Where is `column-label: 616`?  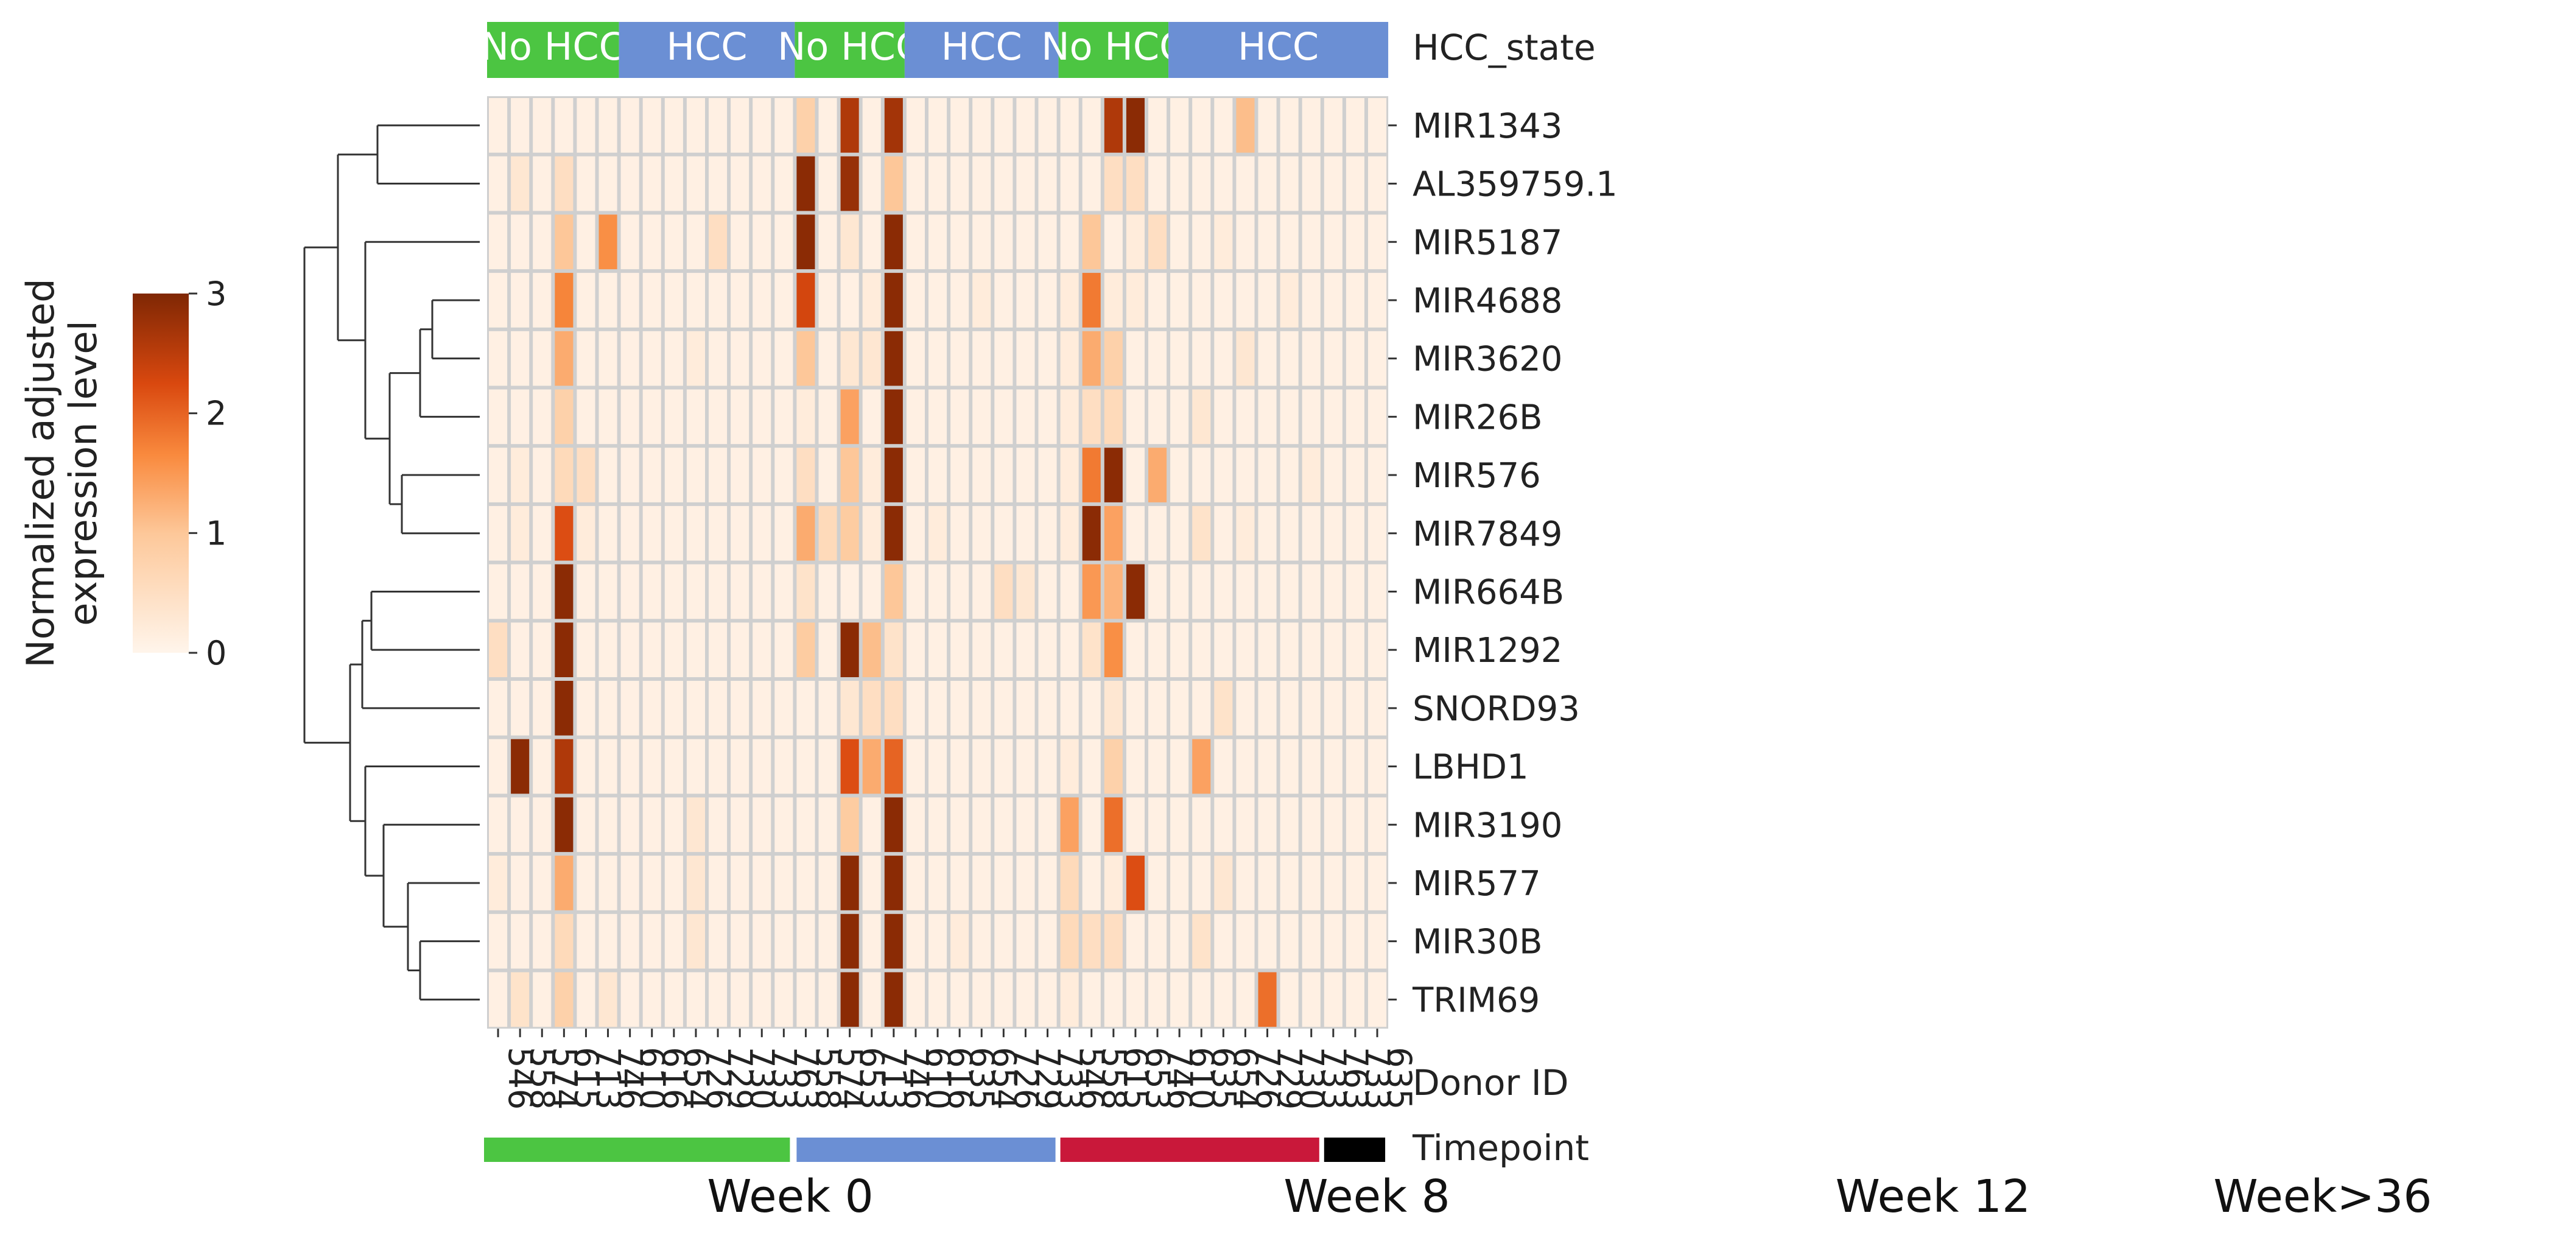
column-label: 616 is located at coordinates (960, 1078).